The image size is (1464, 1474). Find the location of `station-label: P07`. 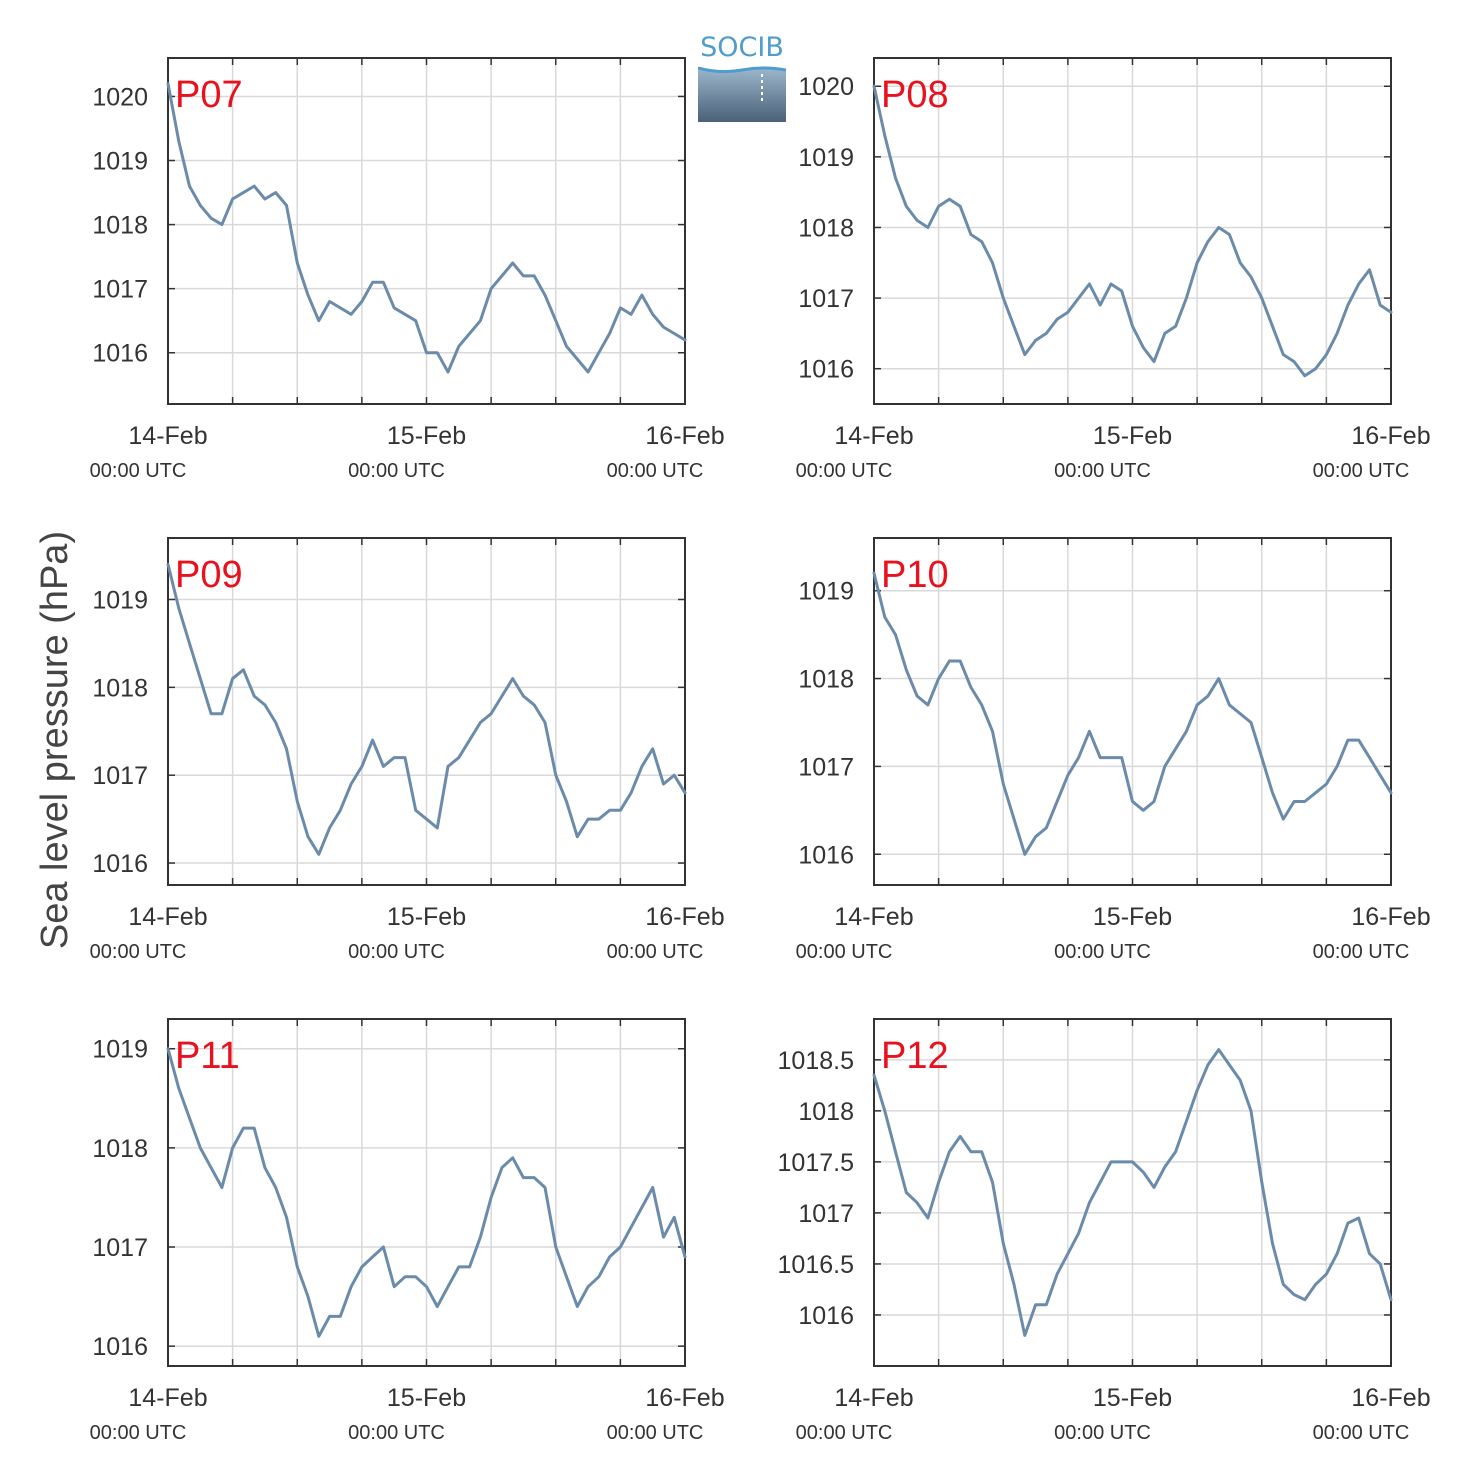

station-label: P07 is located at coordinates (209, 95).